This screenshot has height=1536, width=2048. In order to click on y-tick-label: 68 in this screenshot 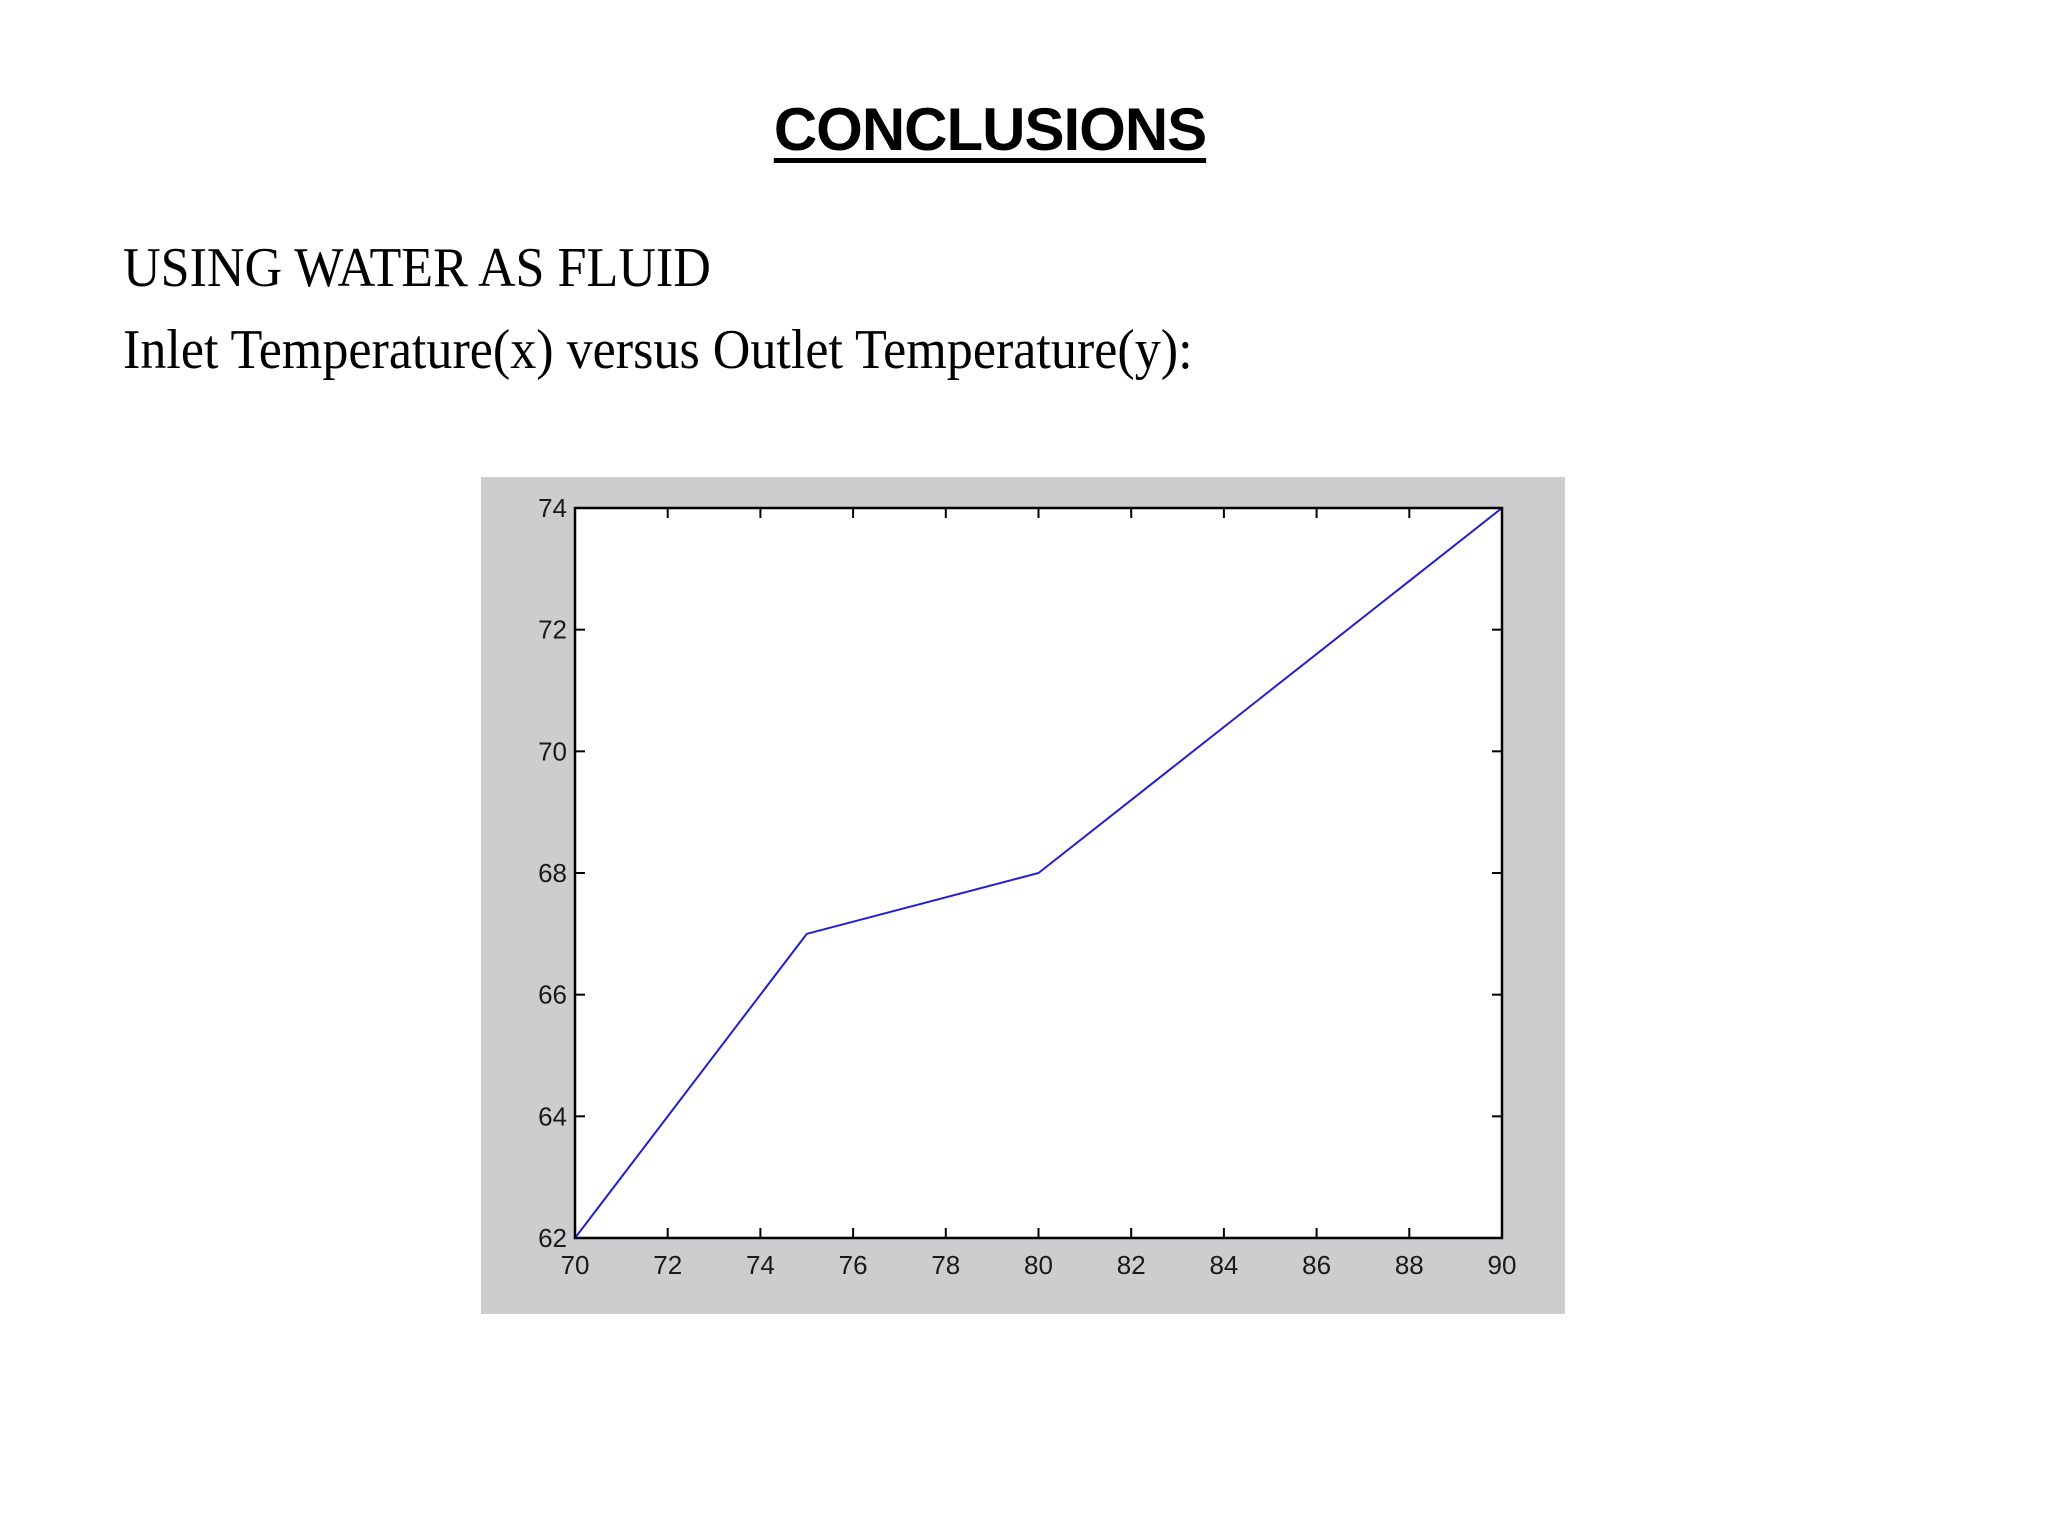, I will do `click(552, 873)`.